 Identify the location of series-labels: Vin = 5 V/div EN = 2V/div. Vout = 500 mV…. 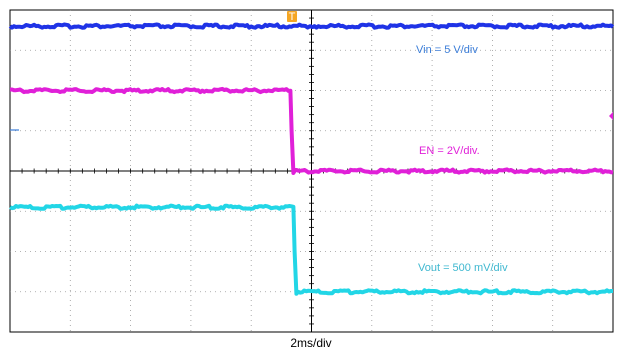
(462, 159).